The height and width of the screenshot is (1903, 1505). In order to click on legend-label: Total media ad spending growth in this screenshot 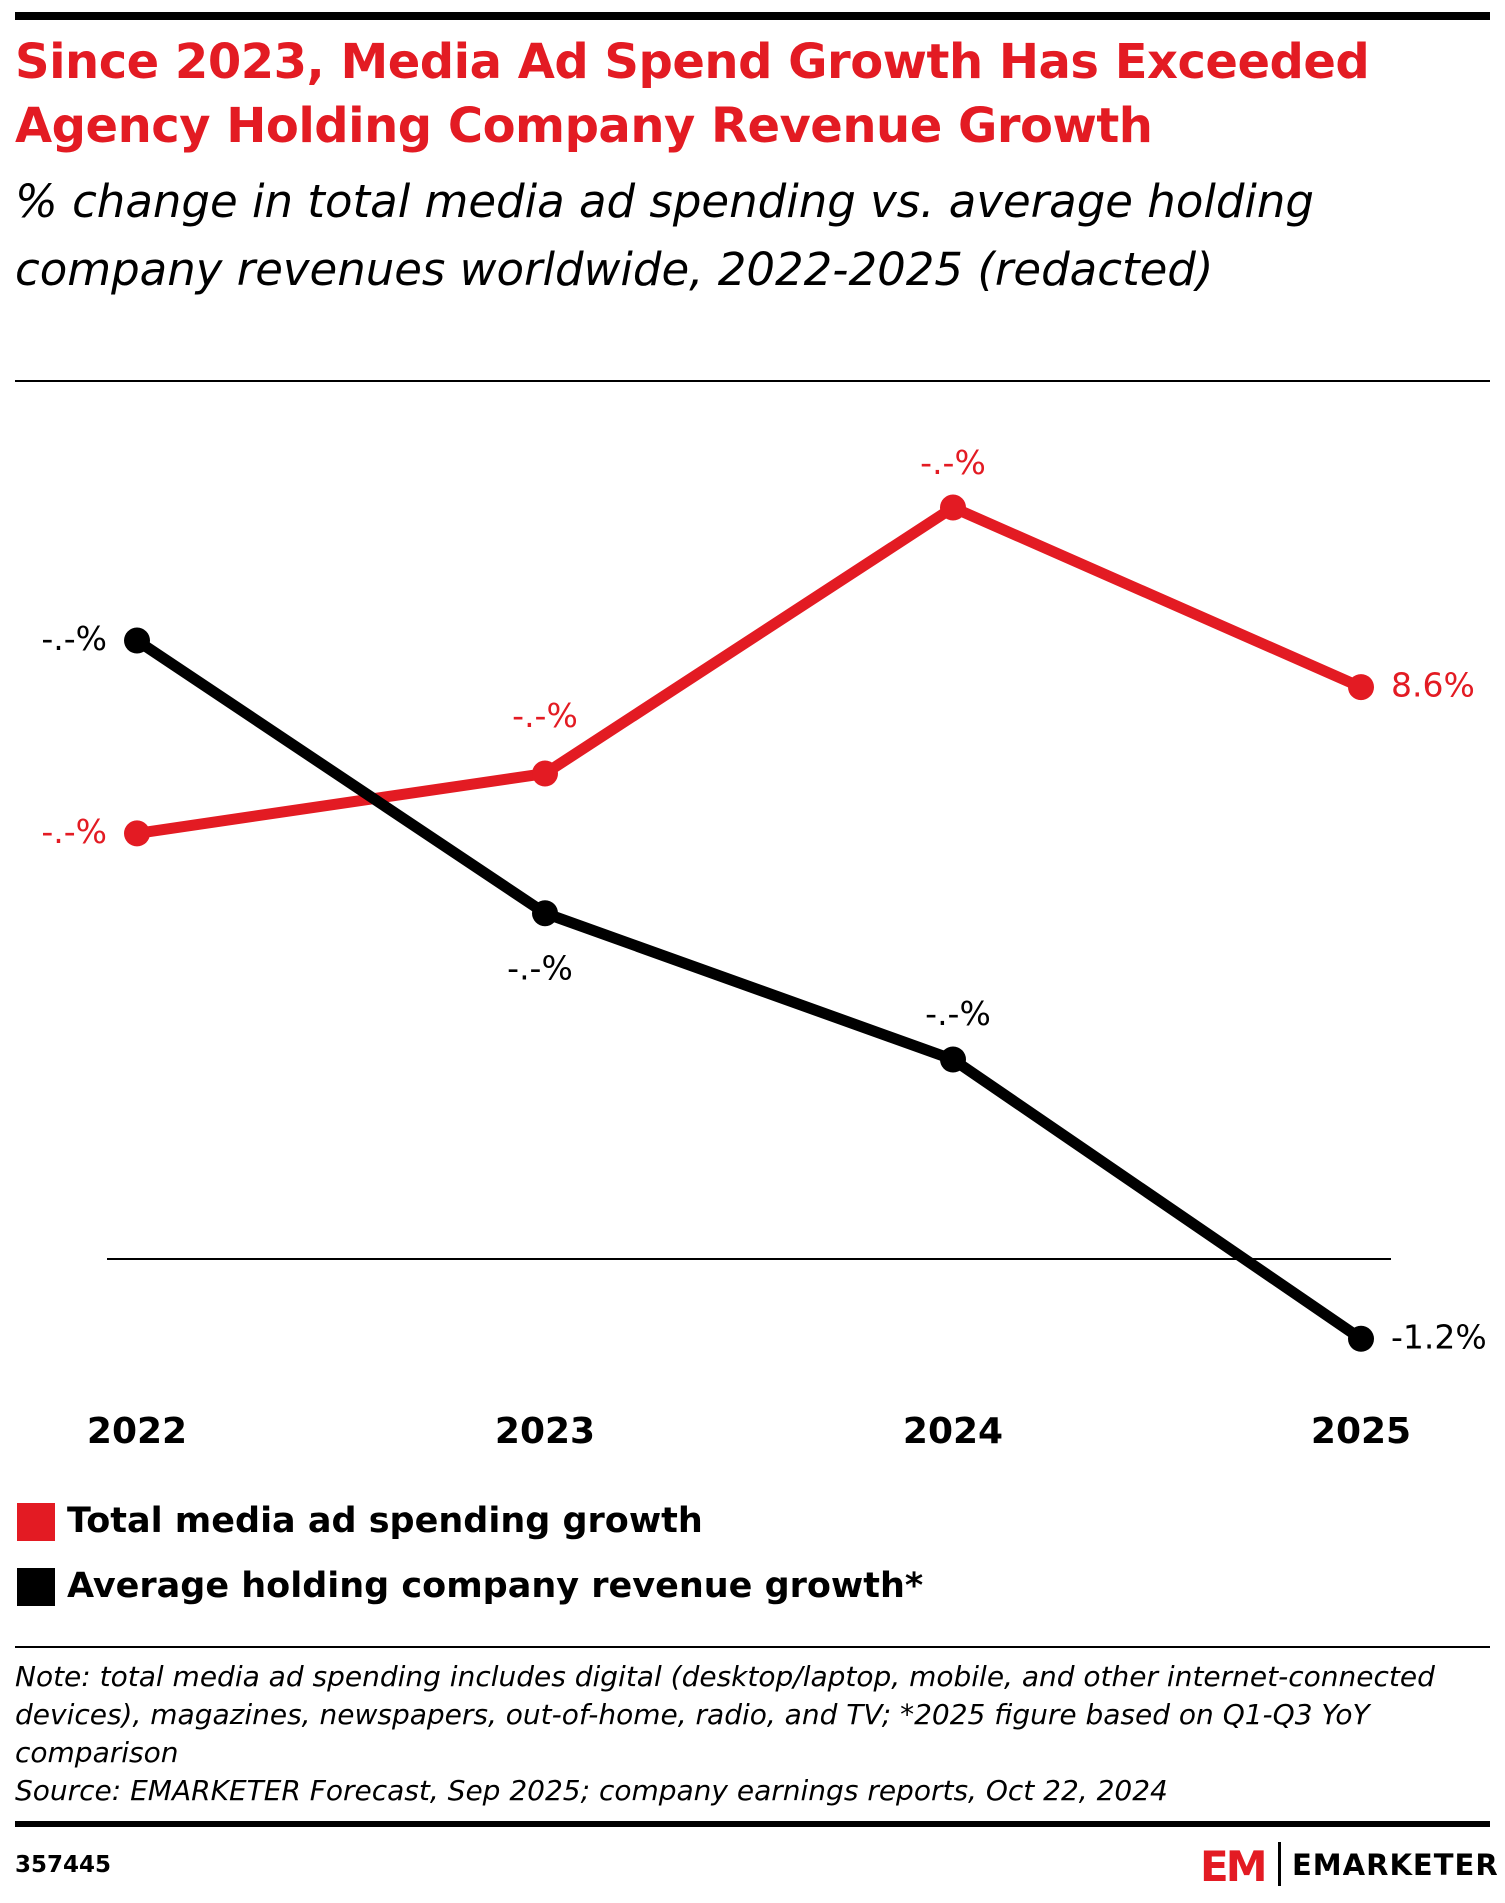, I will do `click(385, 1521)`.